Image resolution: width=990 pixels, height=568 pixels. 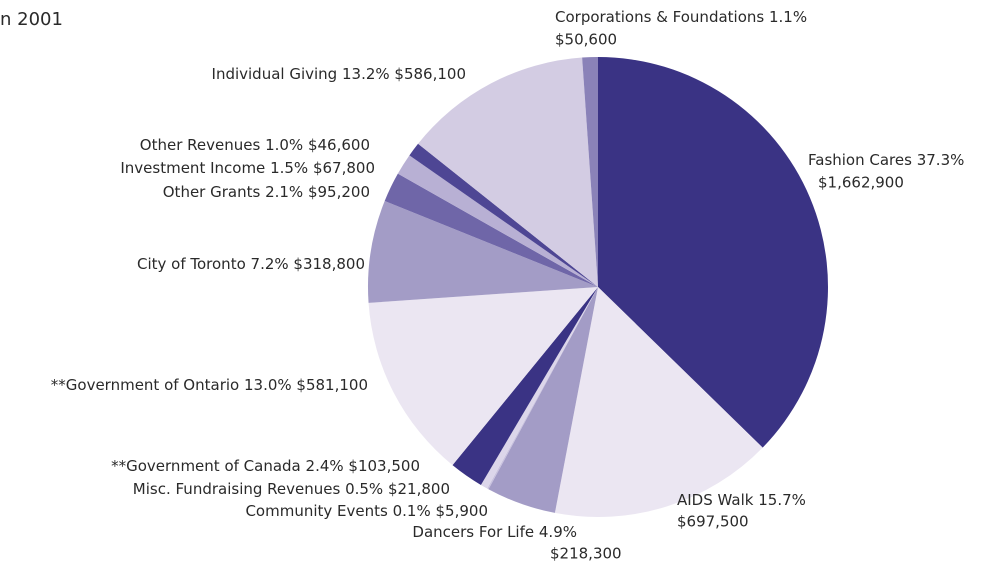 I want to click on slice-name: Fashion Cares, so click(x=860, y=160).